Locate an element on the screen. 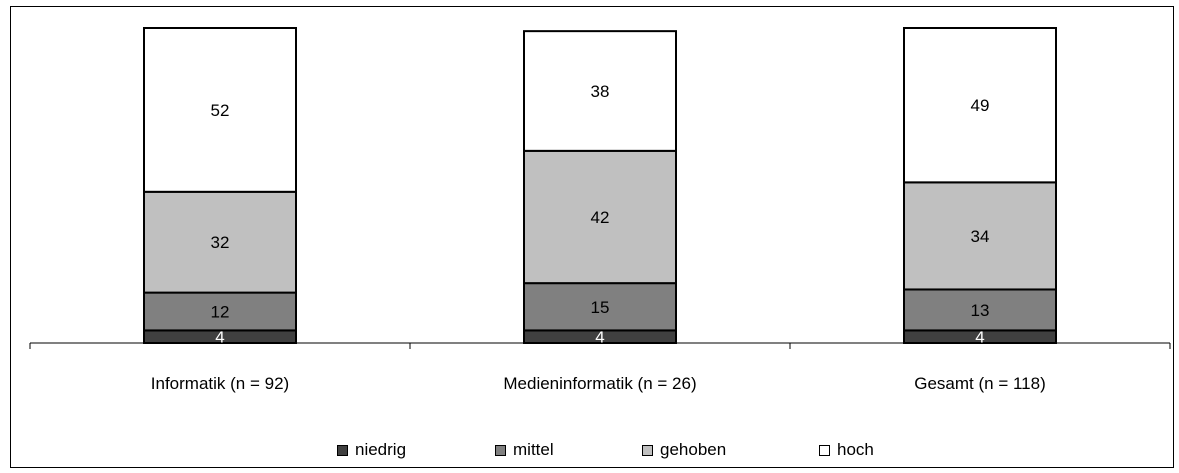  legend: niedrig mittel gehoben hoch is located at coordinates (589, 450).